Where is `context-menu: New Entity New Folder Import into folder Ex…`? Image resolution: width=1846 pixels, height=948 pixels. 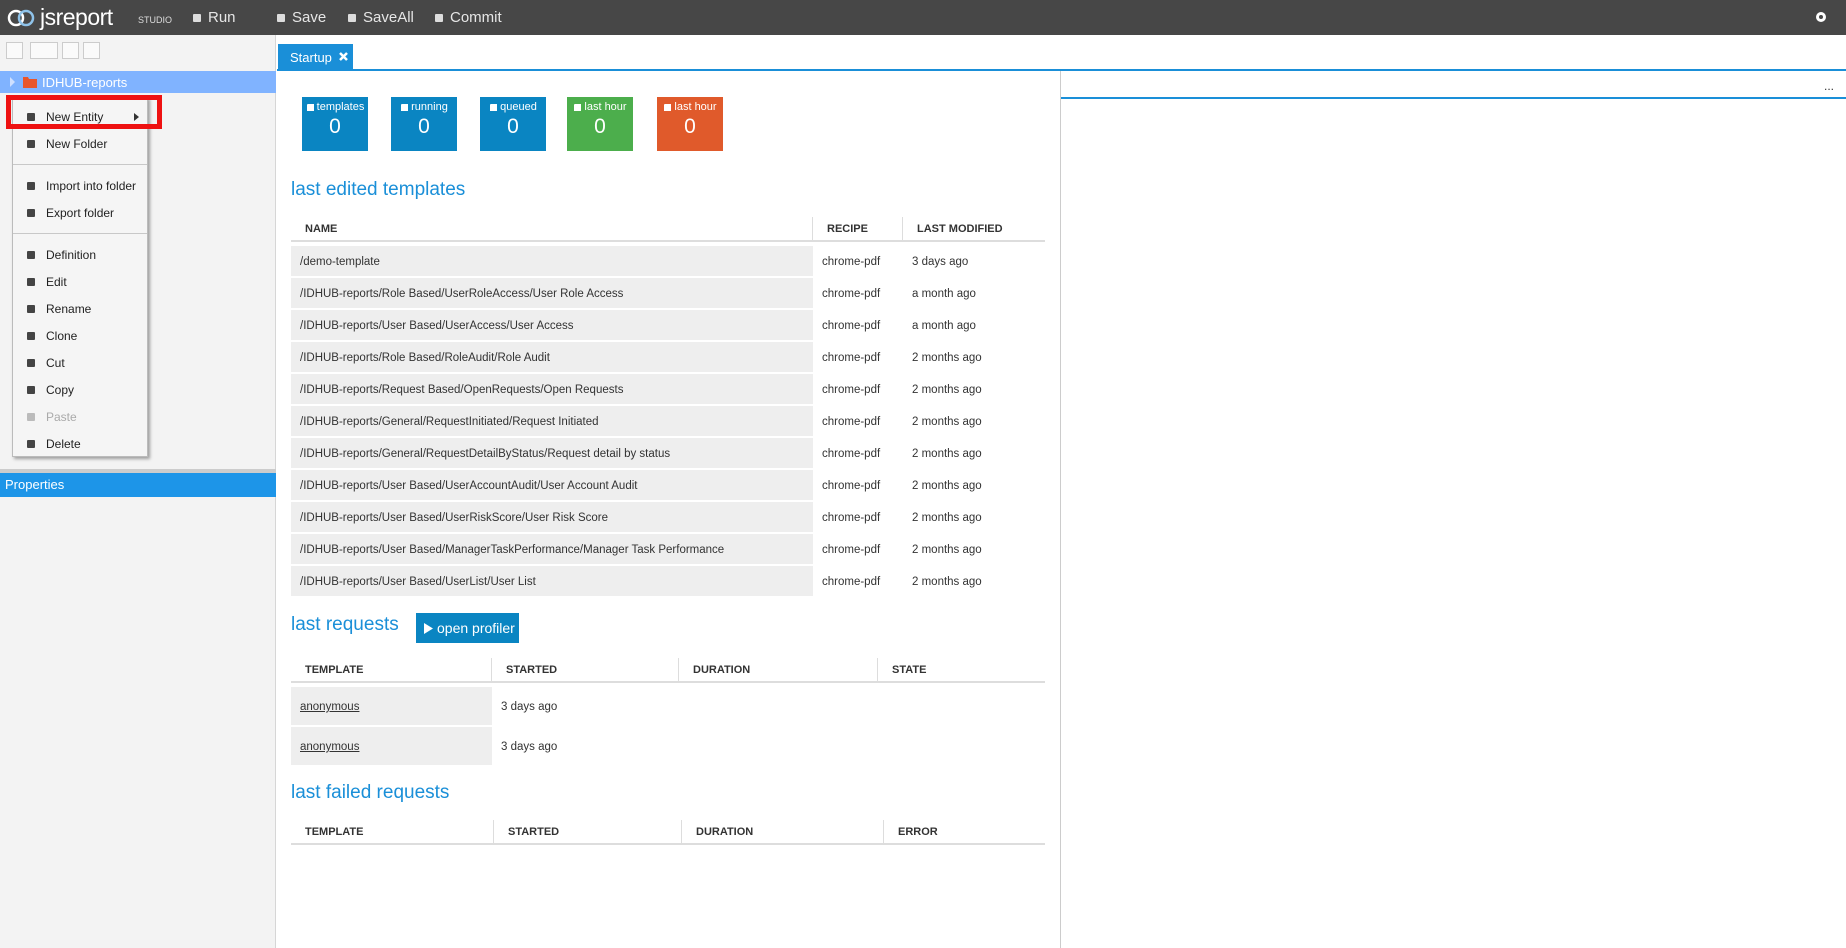
context-menu: New Entity New Folder Import into folder Ex… is located at coordinates (80, 277).